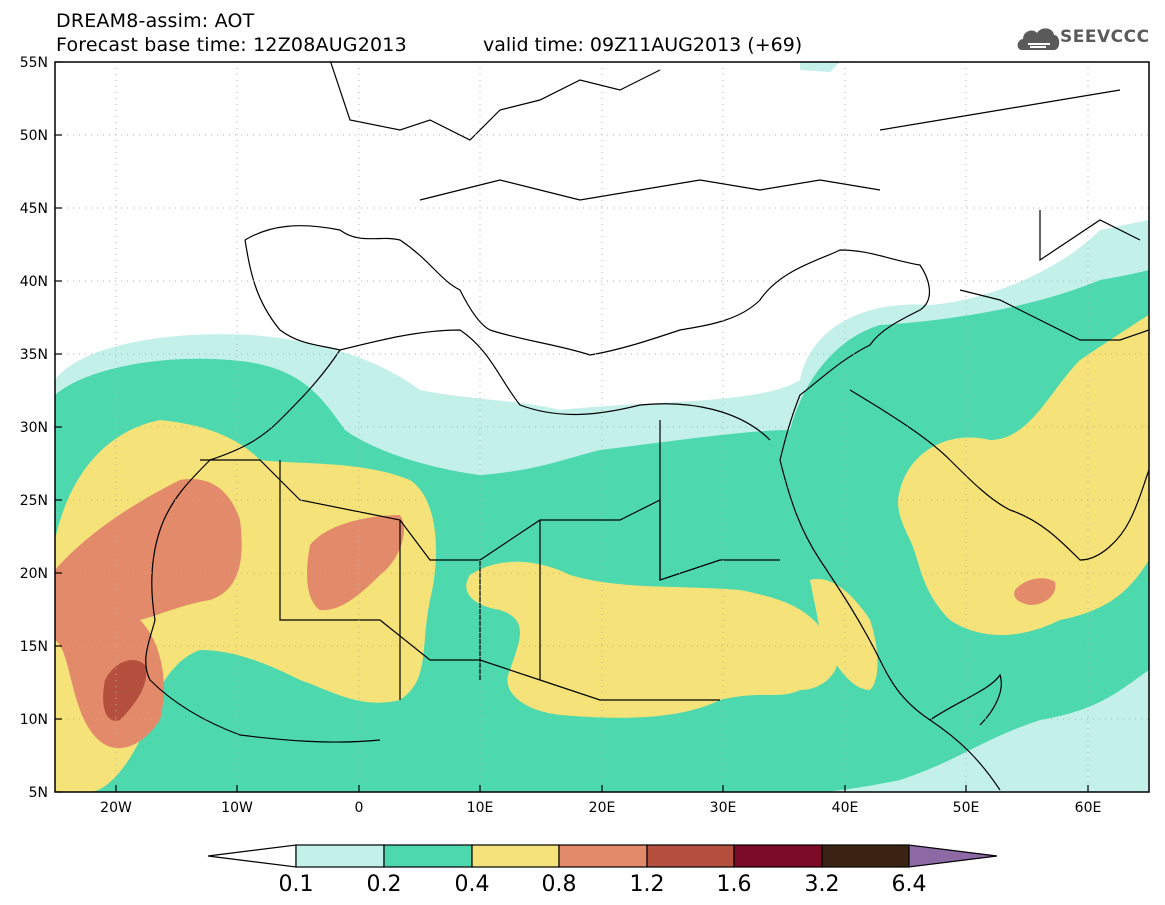  Describe the element at coordinates (252, 856) in the screenshot. I see `colorbar-min-arrow` at that location.